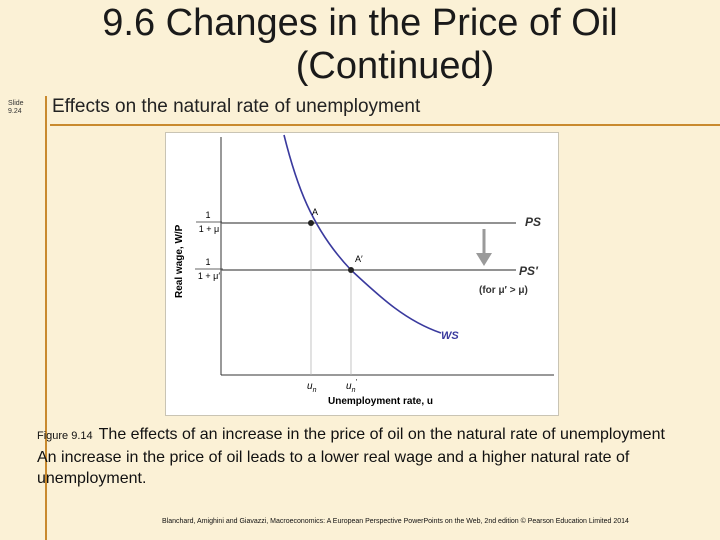 This screenshot has height=540, width=720. I want to click on ps-label: PS, so click(533, 222).